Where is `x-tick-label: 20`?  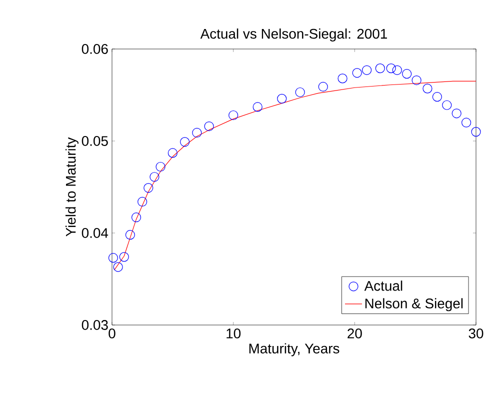 x-tick-label: 20 is located at coordinates (355, 333).